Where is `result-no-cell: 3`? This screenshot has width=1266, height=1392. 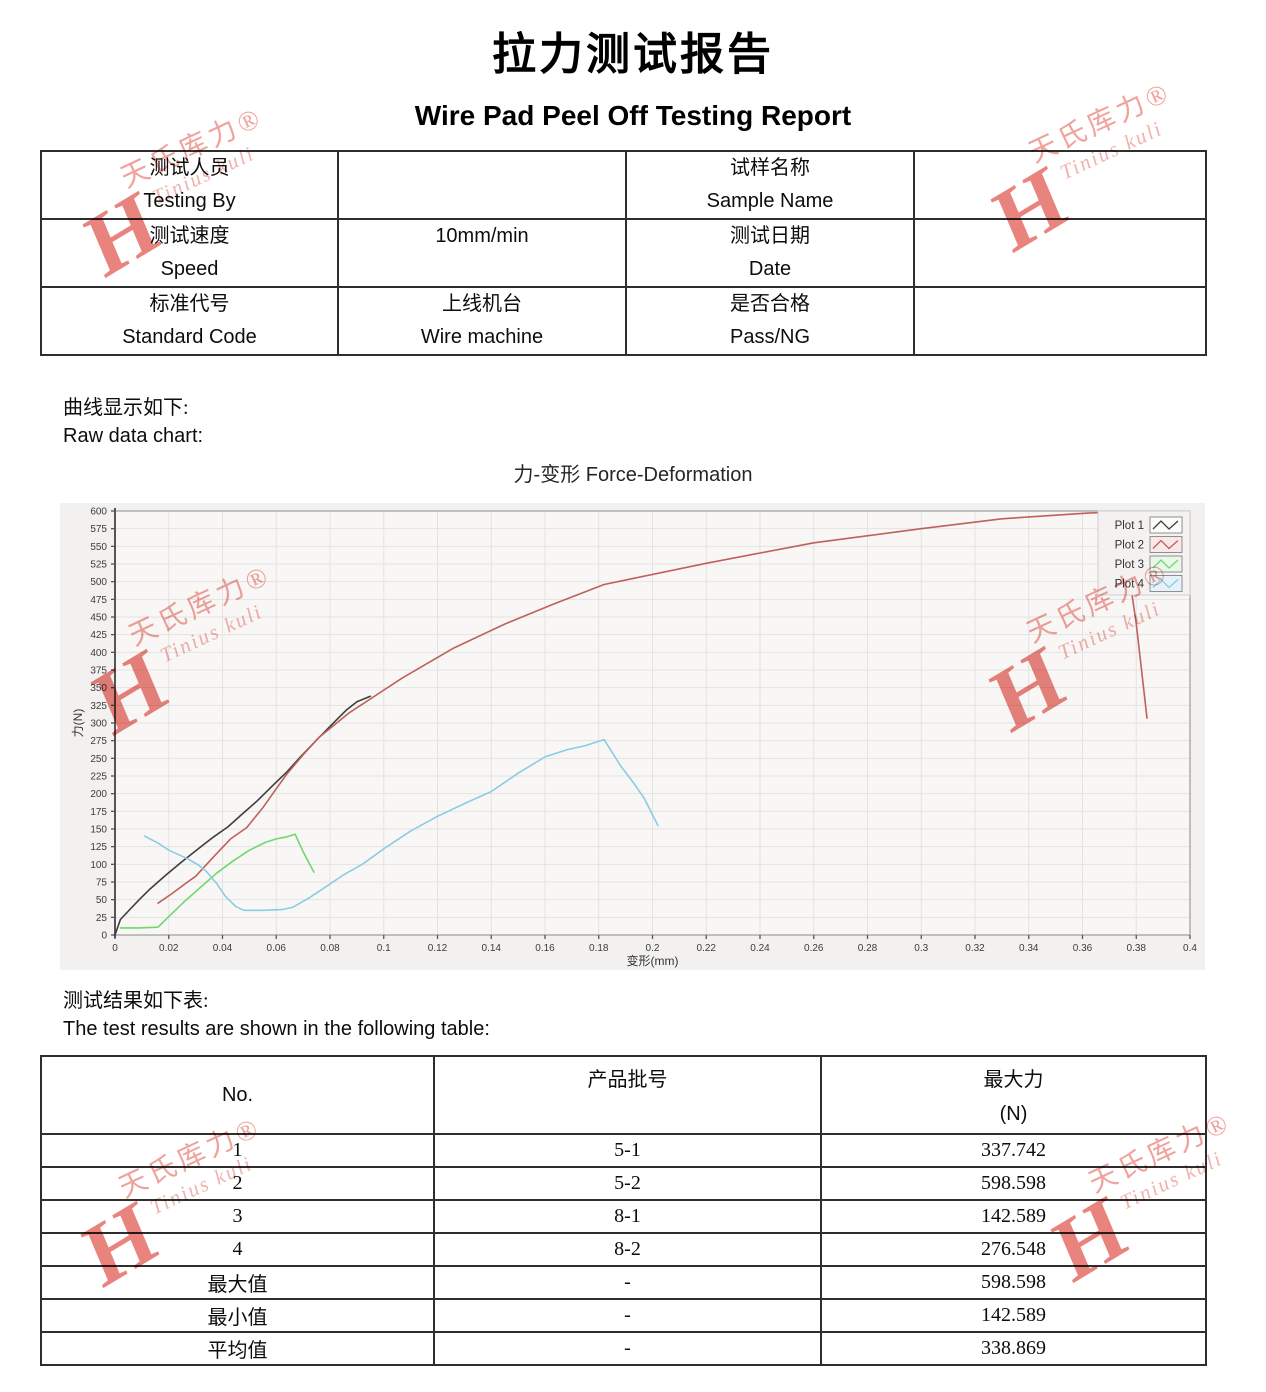
result-no-cell: 3 is located at coordinates (237, 1216).